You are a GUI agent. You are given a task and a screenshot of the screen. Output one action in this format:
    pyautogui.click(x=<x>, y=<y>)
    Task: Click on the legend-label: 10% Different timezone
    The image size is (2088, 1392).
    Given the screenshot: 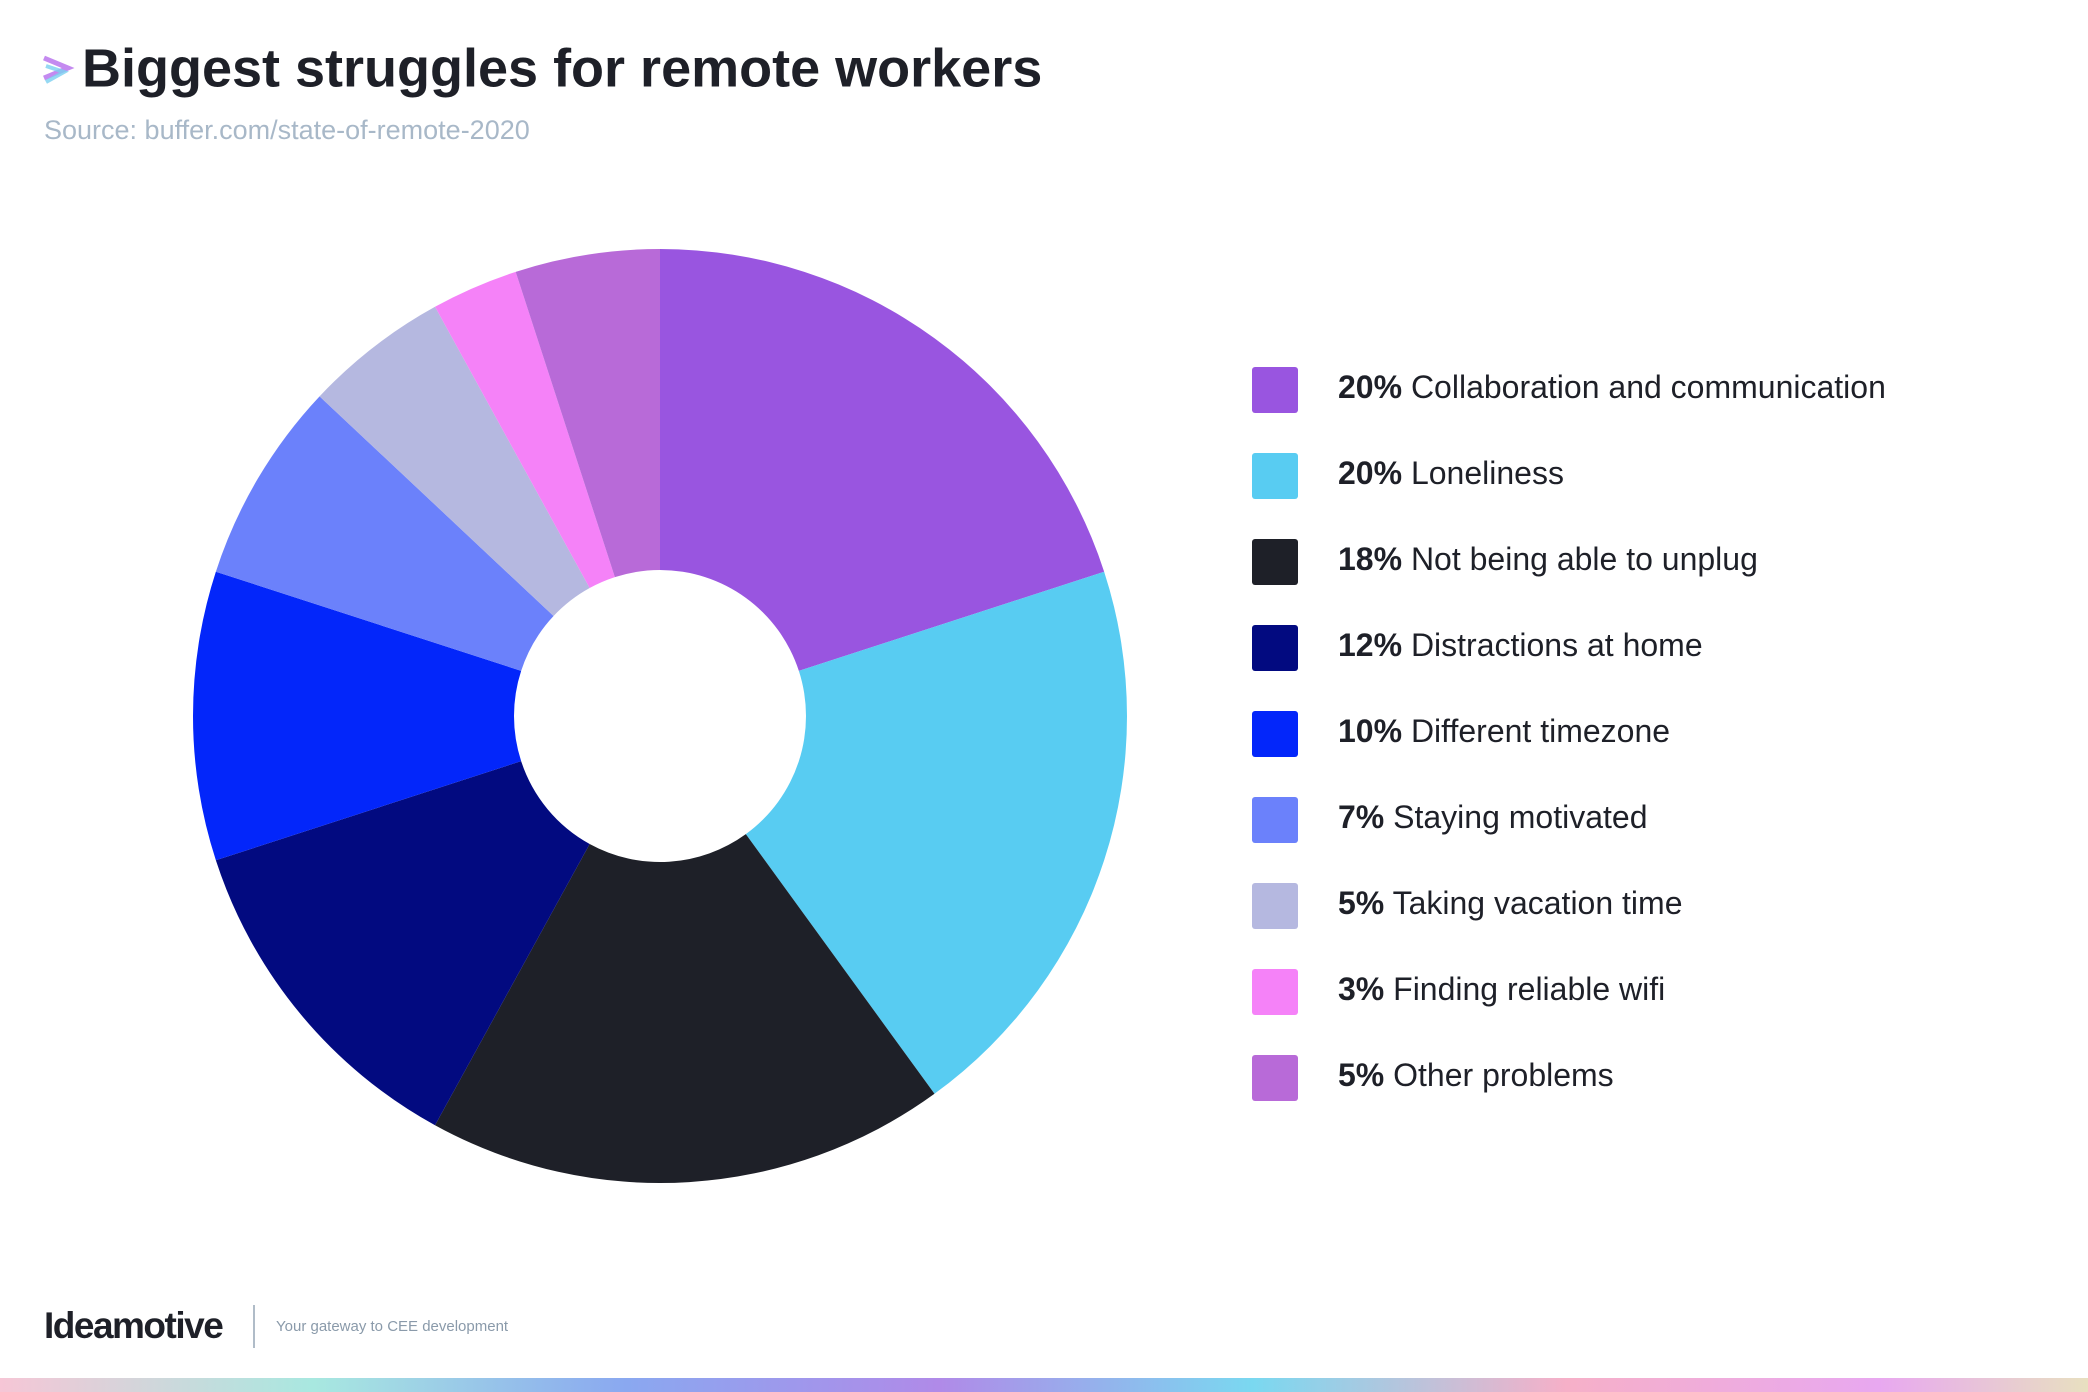 What is the action you would take?
    pyautogui.click(x=1504, y=731)
    